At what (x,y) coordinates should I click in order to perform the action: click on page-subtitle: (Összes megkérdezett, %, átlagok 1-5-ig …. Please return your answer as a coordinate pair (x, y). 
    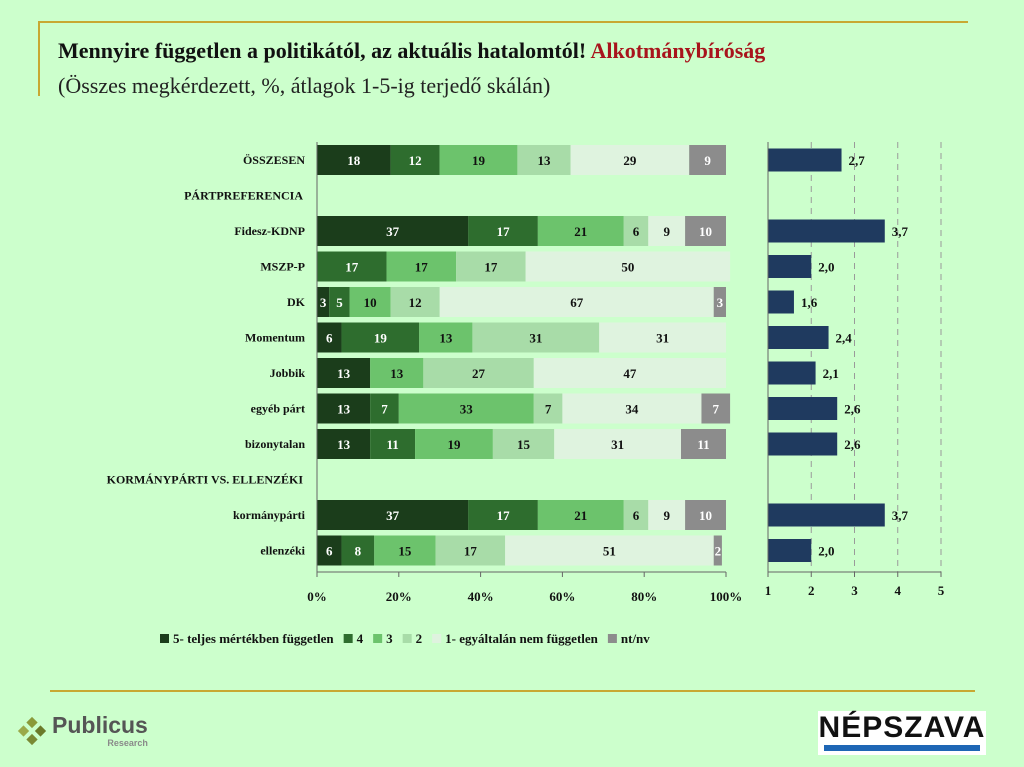
    Looking at the image, I should click on (304, 85).